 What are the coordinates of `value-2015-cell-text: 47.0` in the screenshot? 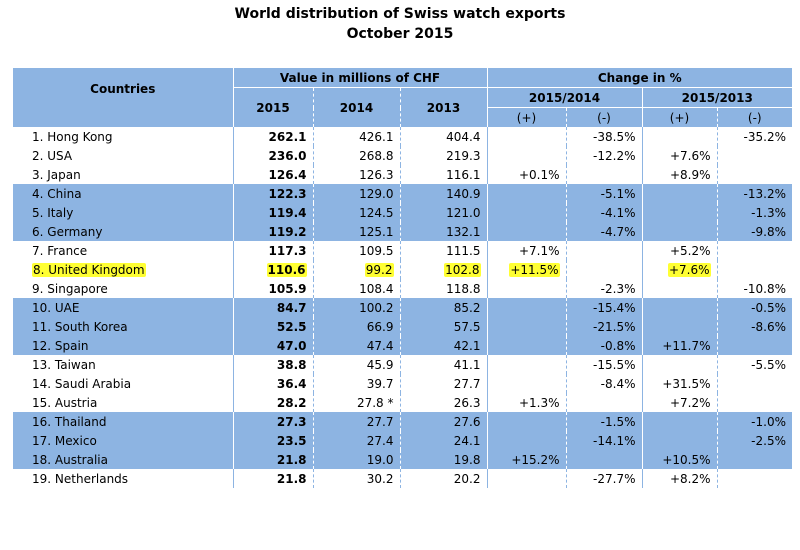 It's located at (291, 345).